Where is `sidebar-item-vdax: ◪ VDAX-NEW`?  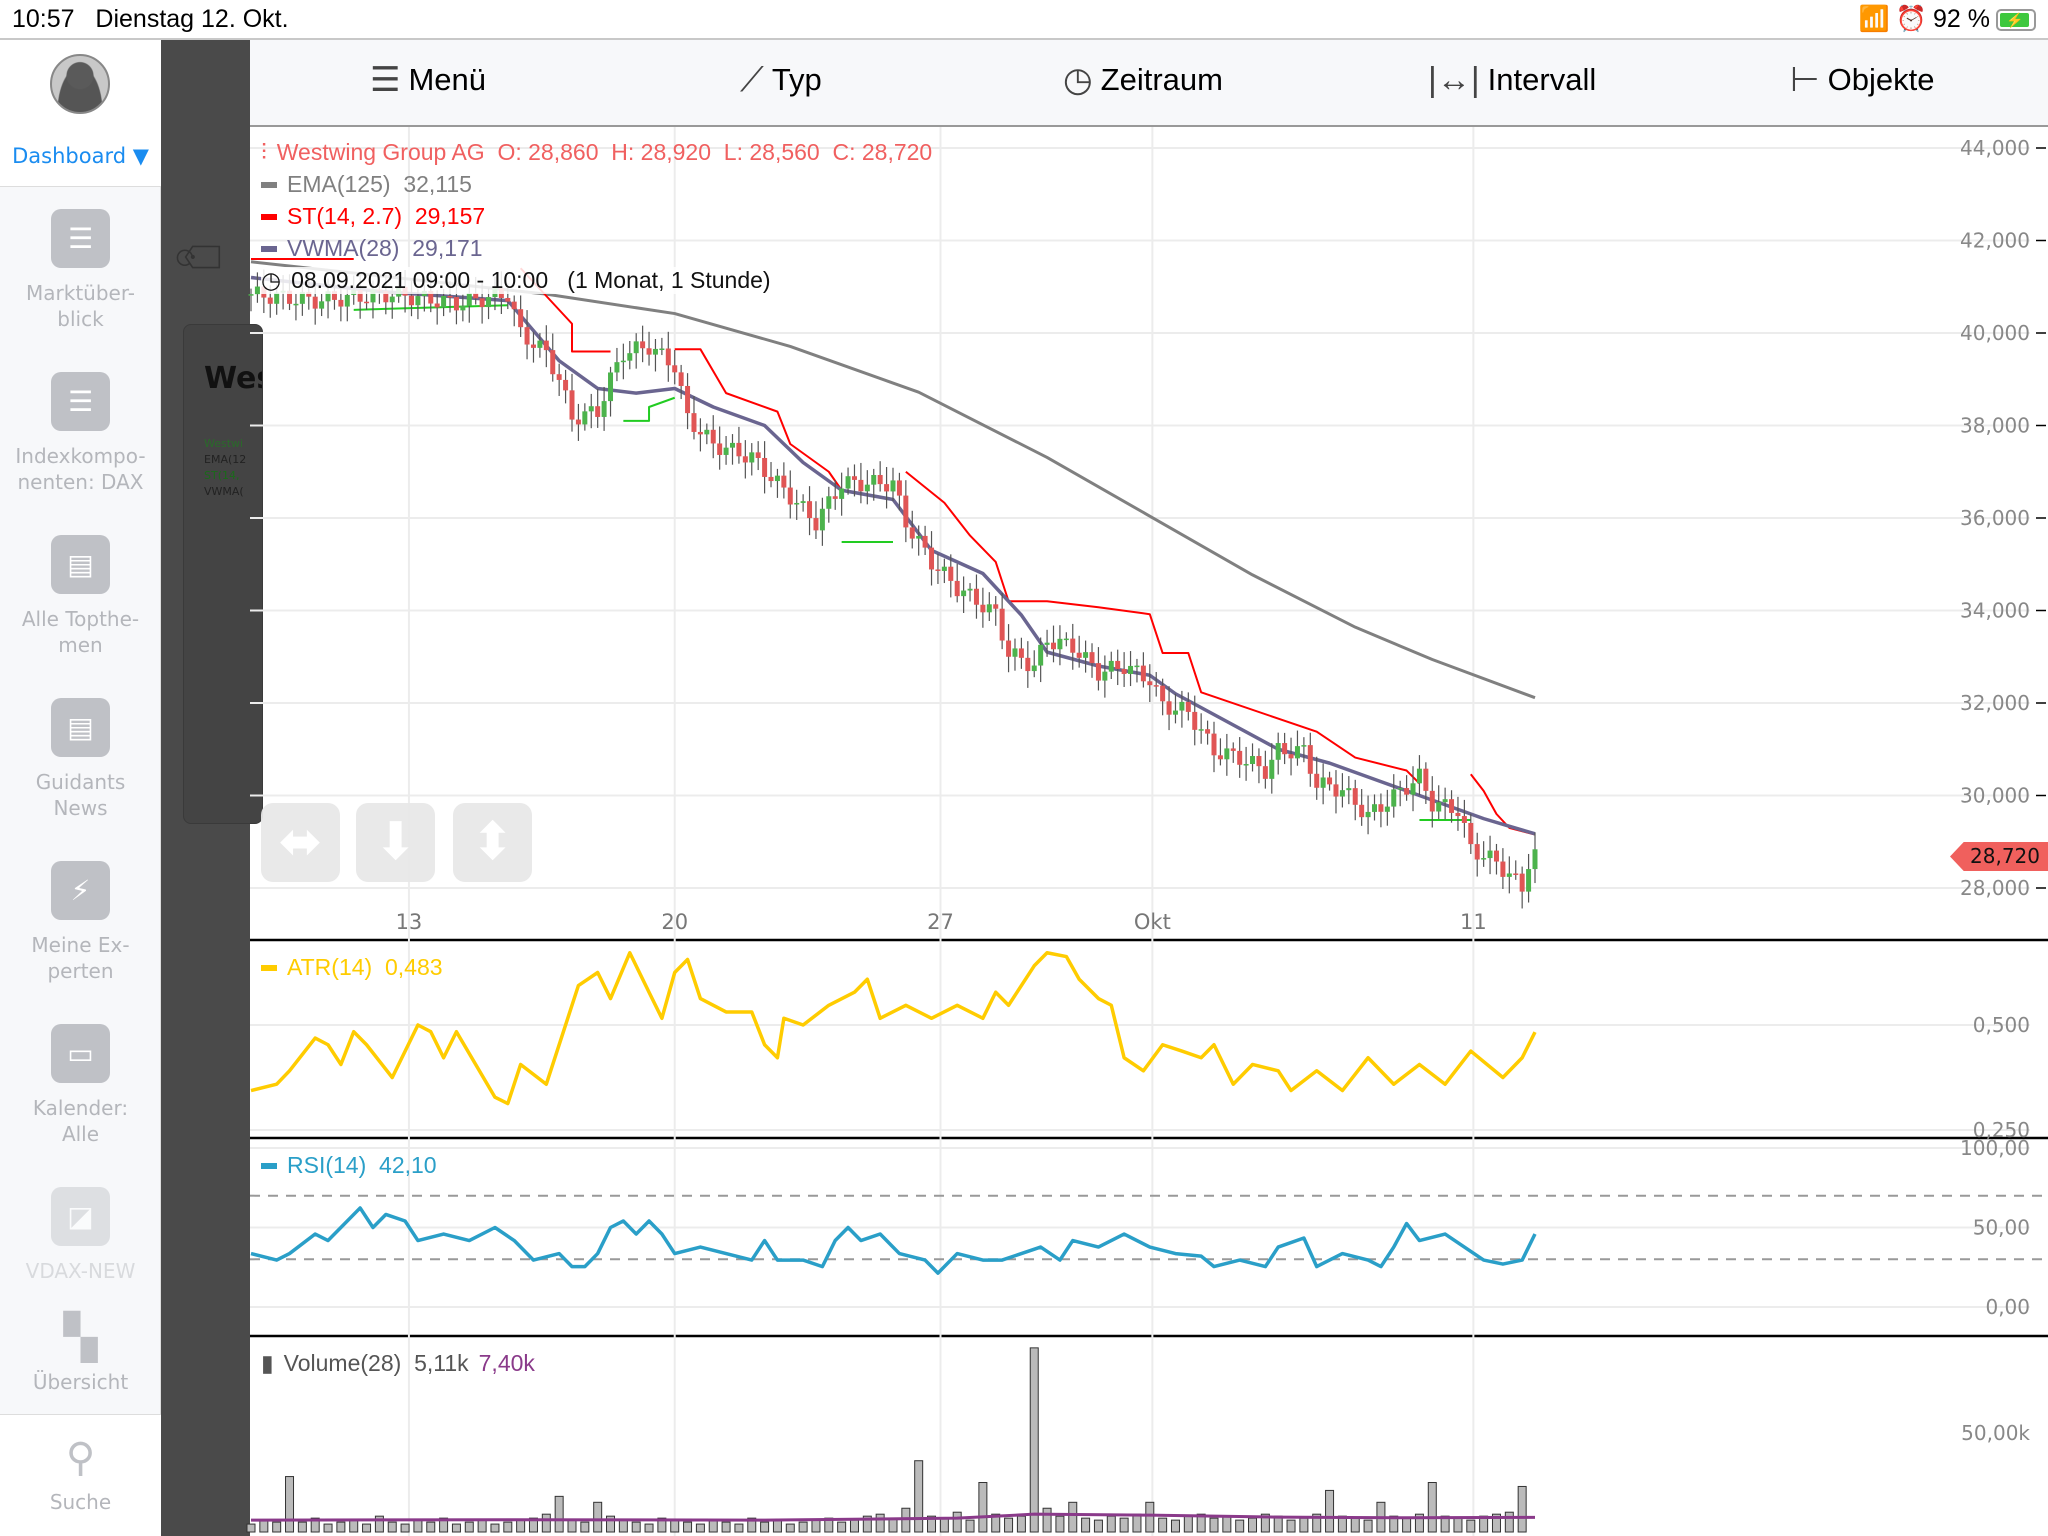
sidebar-item-vdax: ◪ VDAX-NEW is located at coordinates (80, 1235).